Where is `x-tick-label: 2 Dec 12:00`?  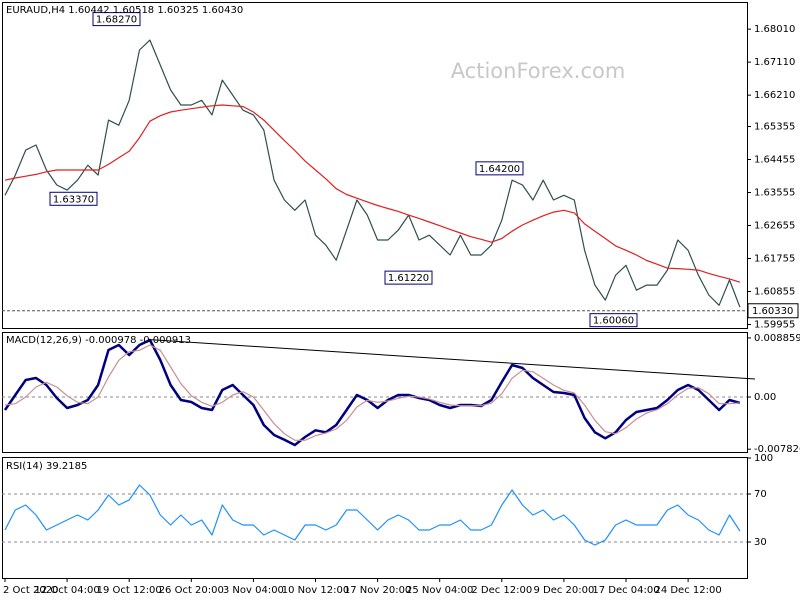 x-tick-label: 2 Dec 12:00 is located at coordinates (501, 590).